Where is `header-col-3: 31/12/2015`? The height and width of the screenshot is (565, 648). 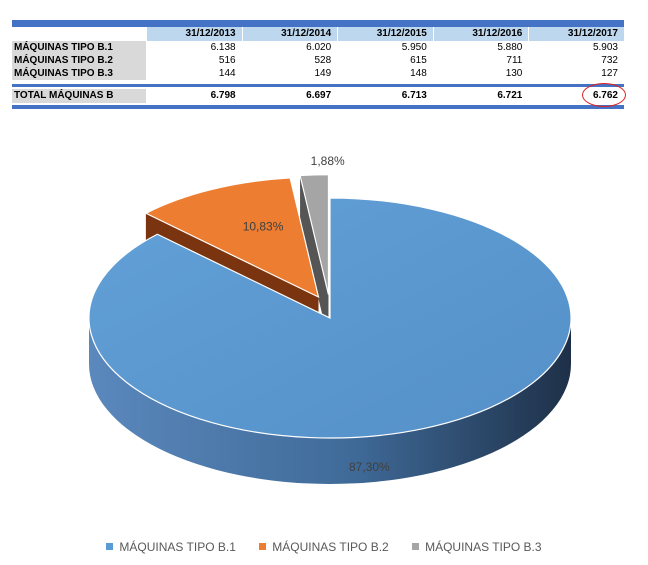 header-col-3: 31/12/2015 is located at coordinates (385, 34).